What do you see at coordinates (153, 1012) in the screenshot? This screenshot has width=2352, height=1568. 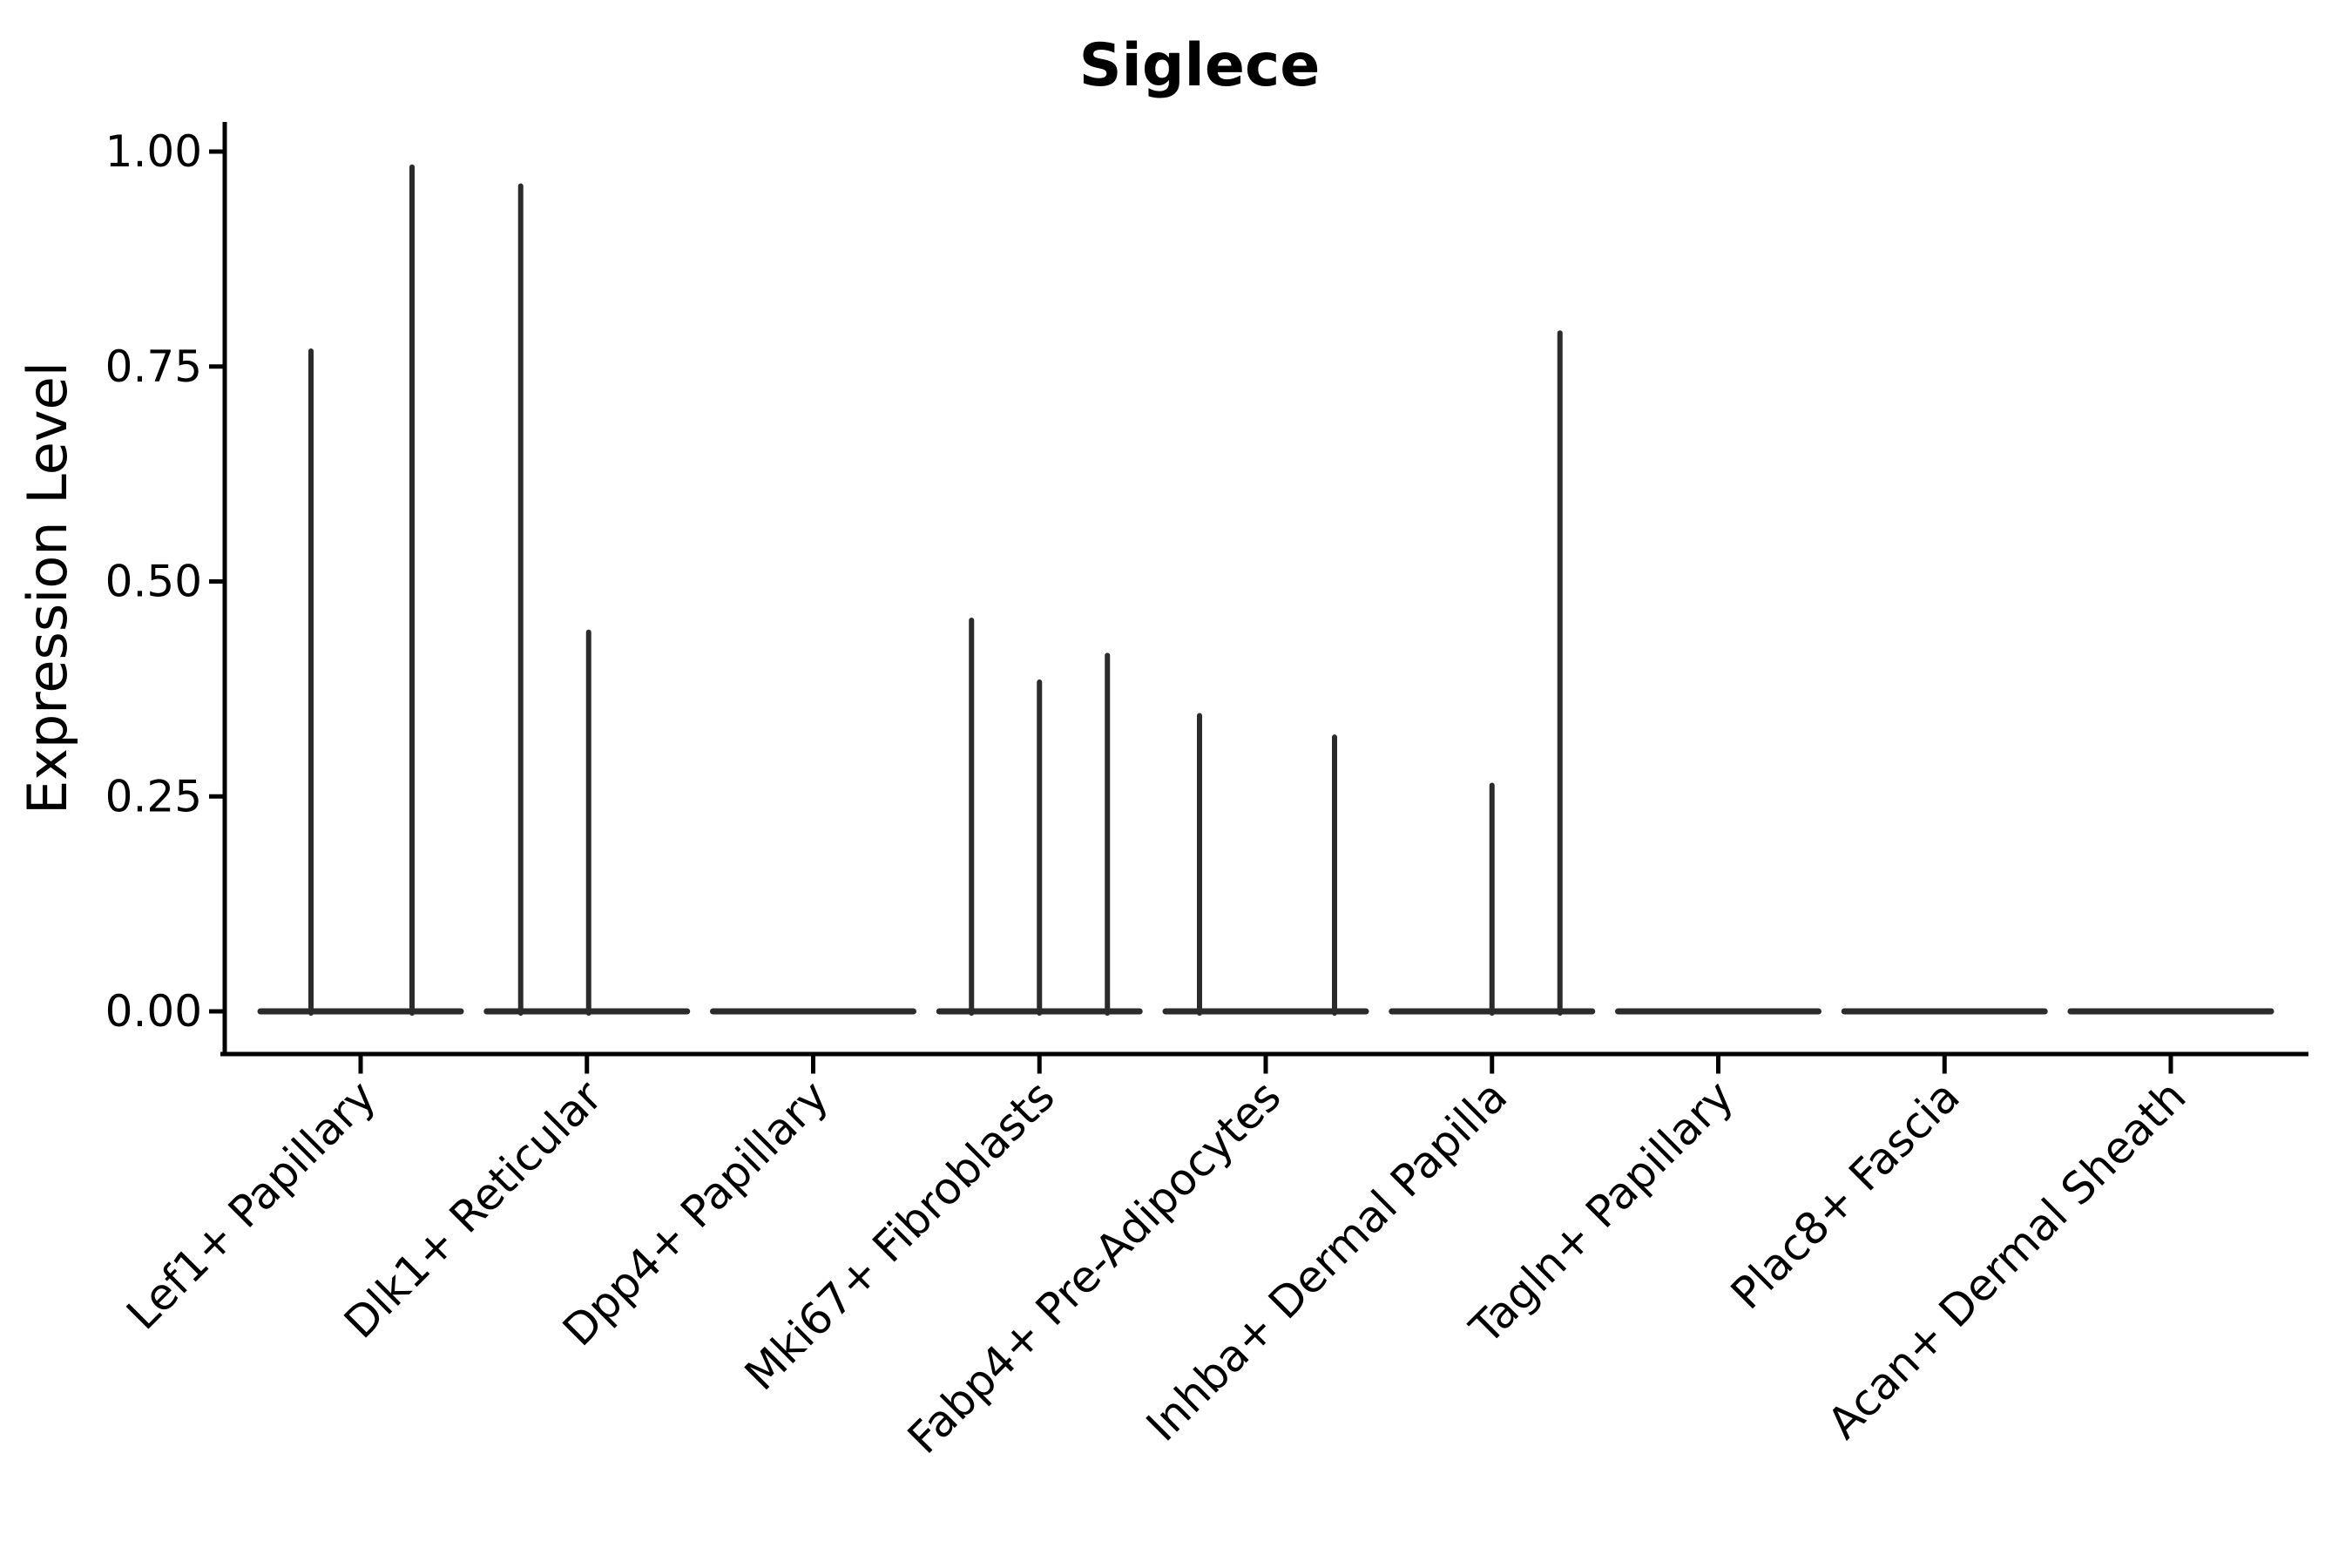 I see `y-tick-label: 0.00` at bounding box center [153, 1012].